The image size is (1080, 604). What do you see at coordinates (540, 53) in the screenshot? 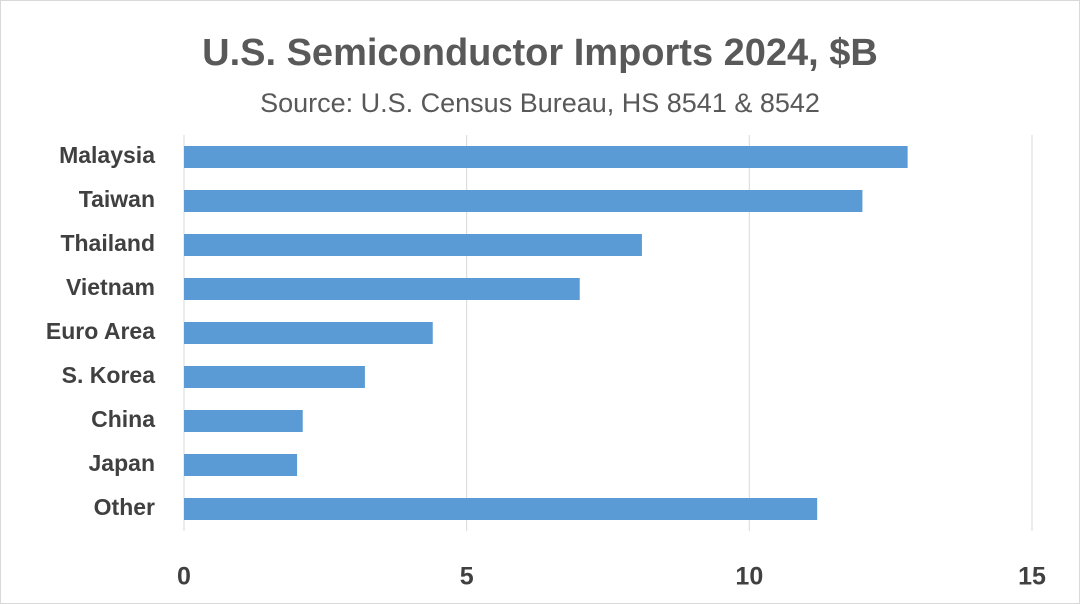
I see `chart-title: U.S. Semiconductor Imports 2024, $B` at bounding box center [540, 53].